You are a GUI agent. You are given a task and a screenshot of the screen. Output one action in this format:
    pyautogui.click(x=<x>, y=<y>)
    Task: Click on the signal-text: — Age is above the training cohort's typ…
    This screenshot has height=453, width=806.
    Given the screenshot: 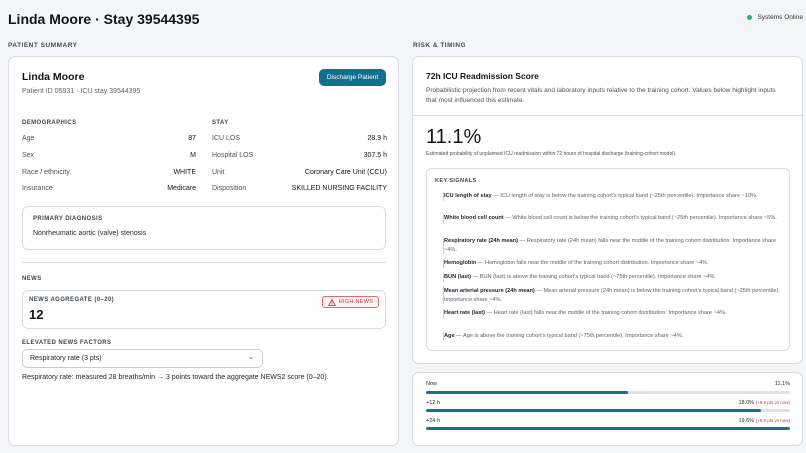 What is the action you would take?
    pyautogui.click(x=569, y=336)
    